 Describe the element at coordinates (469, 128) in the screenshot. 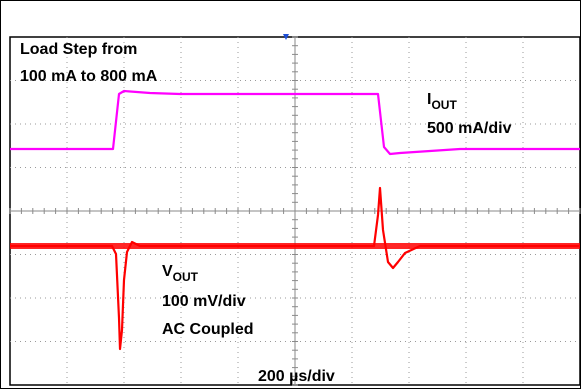

I see `iout-scale: 500 mA/div` at that location.